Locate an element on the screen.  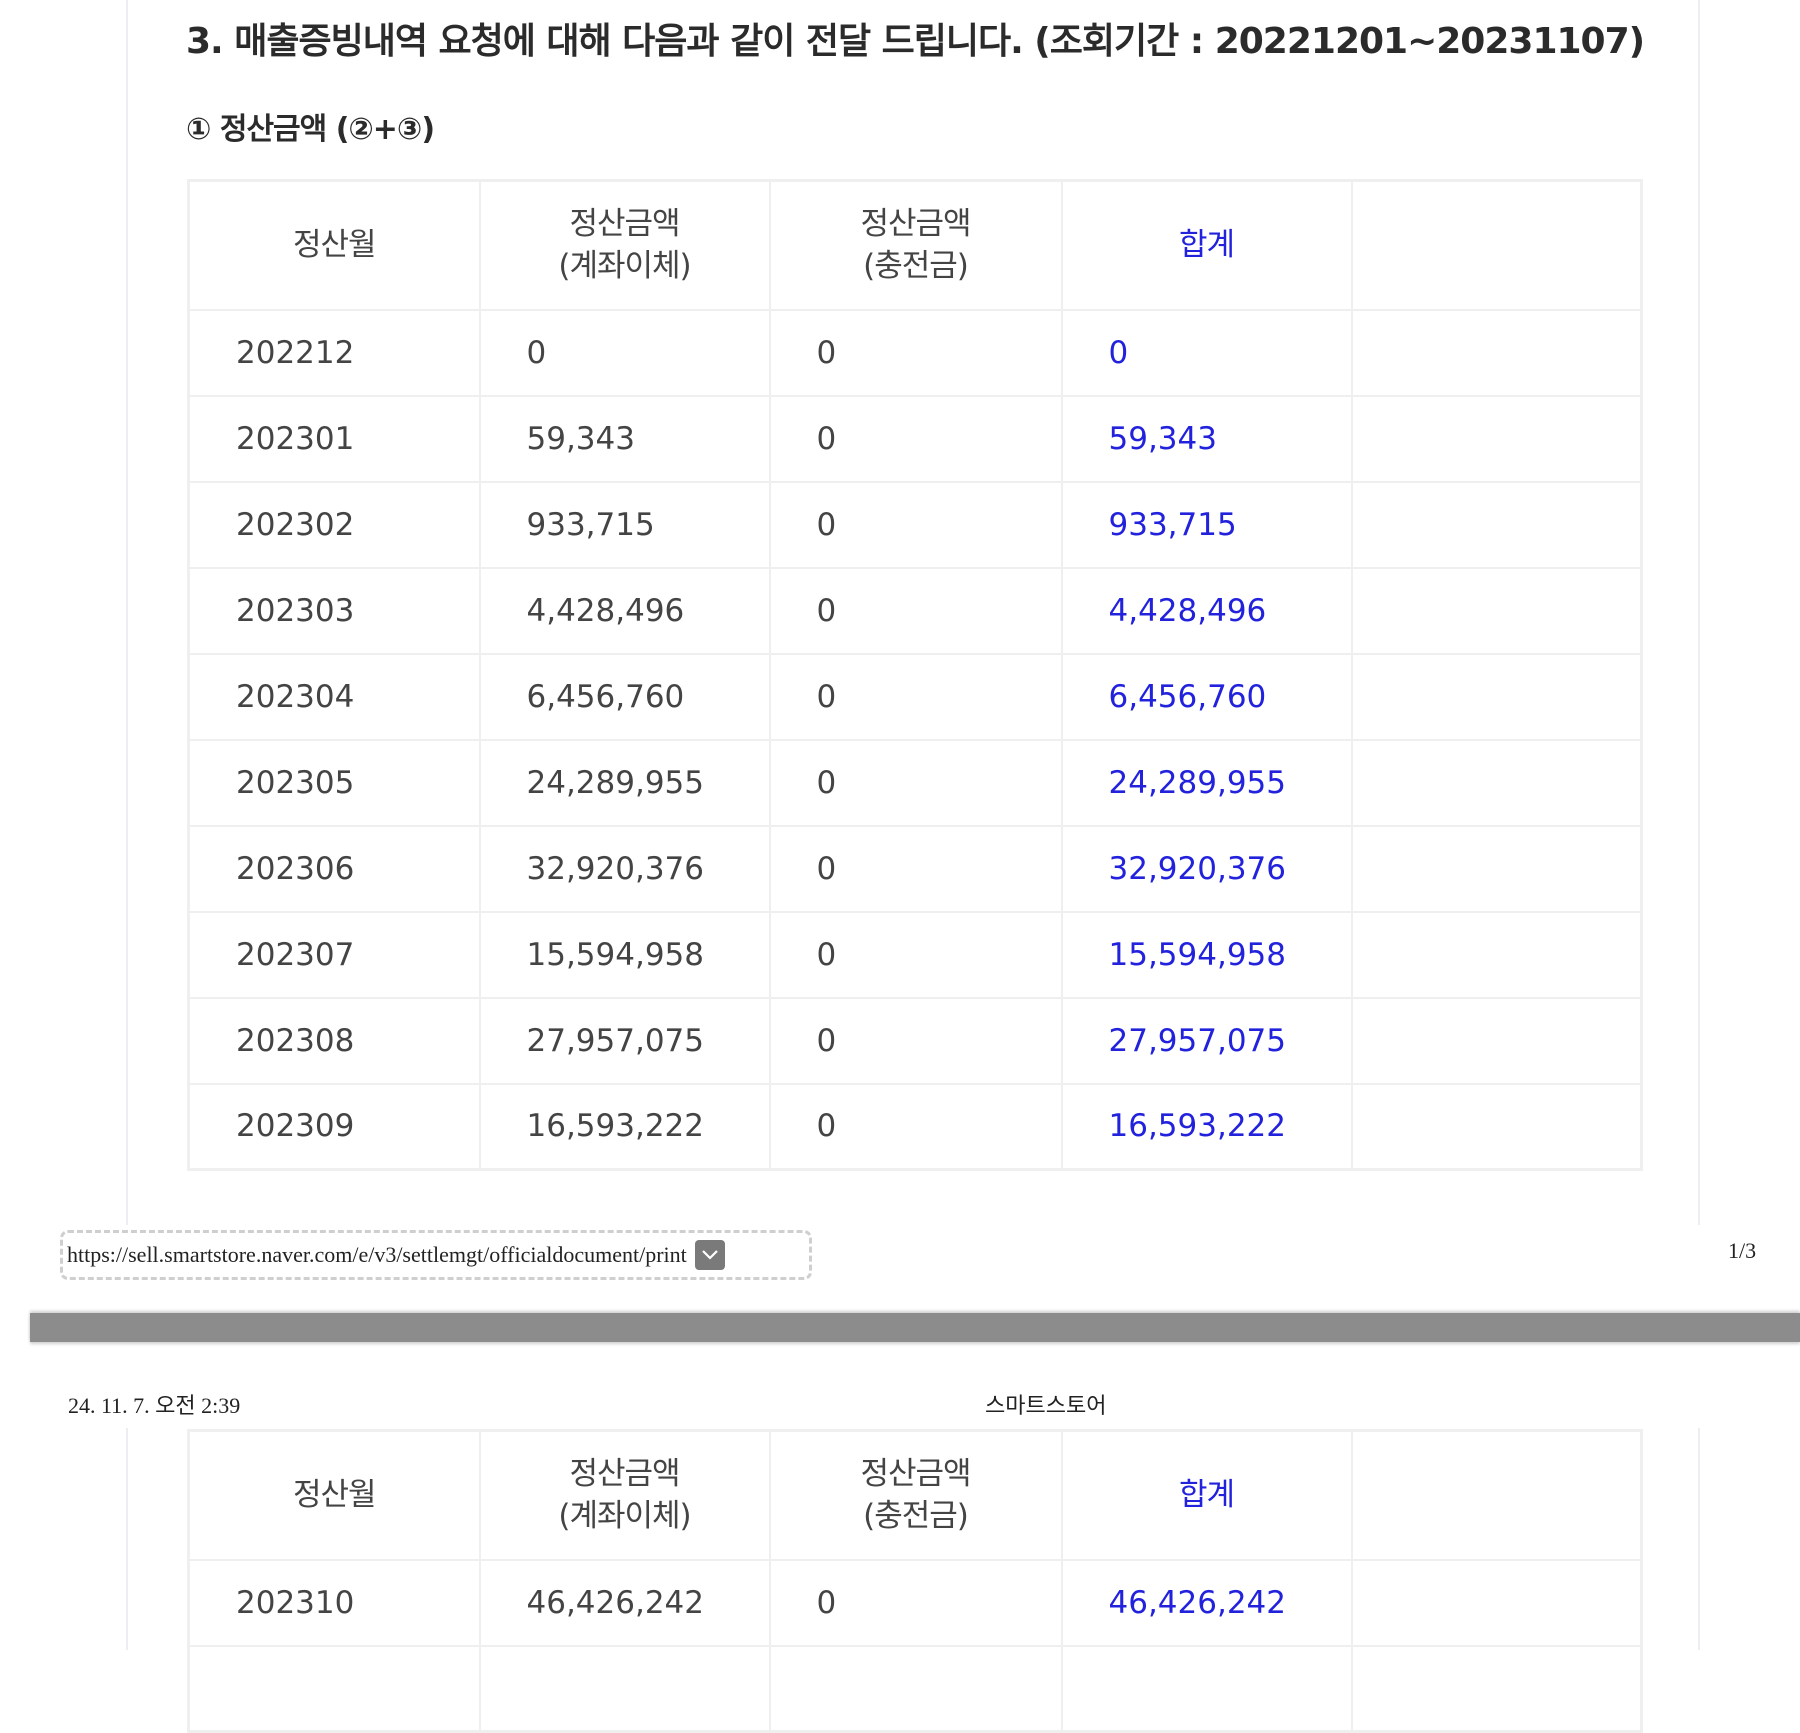
cell-transfer: 933,715 is located at coordinates (624, 524).